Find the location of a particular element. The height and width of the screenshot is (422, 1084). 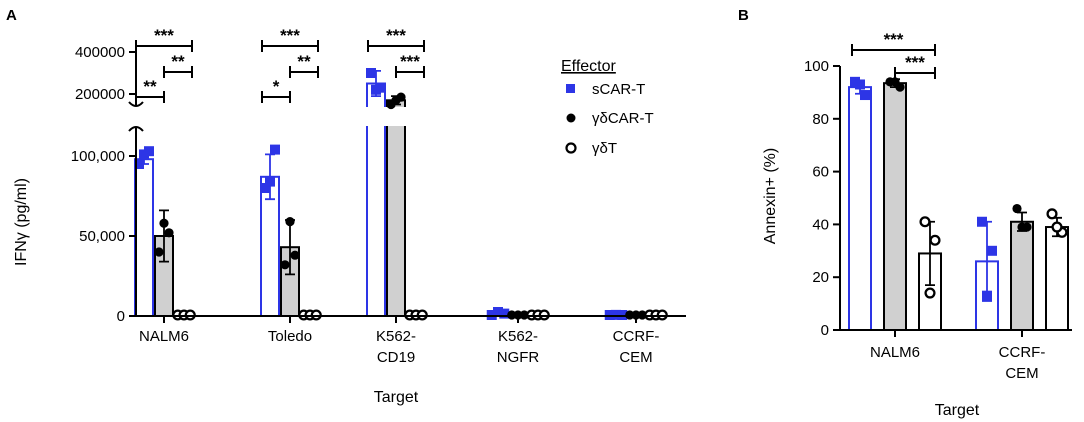

panel-b-ytick-label-3: 60 is located at coordinates (820, 172).